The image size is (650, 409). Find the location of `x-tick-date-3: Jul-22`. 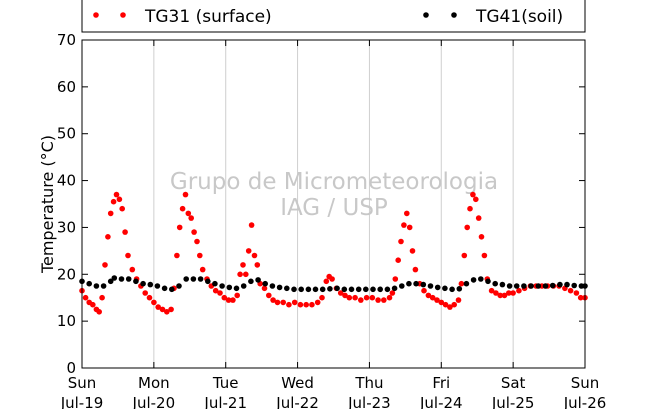

x-tick-date-3: Jul-22 is located at coordinates (297, 401).